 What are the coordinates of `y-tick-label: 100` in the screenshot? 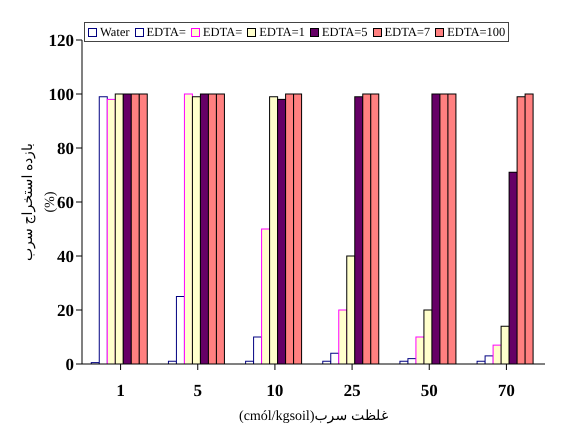 It's located at (61, 94).